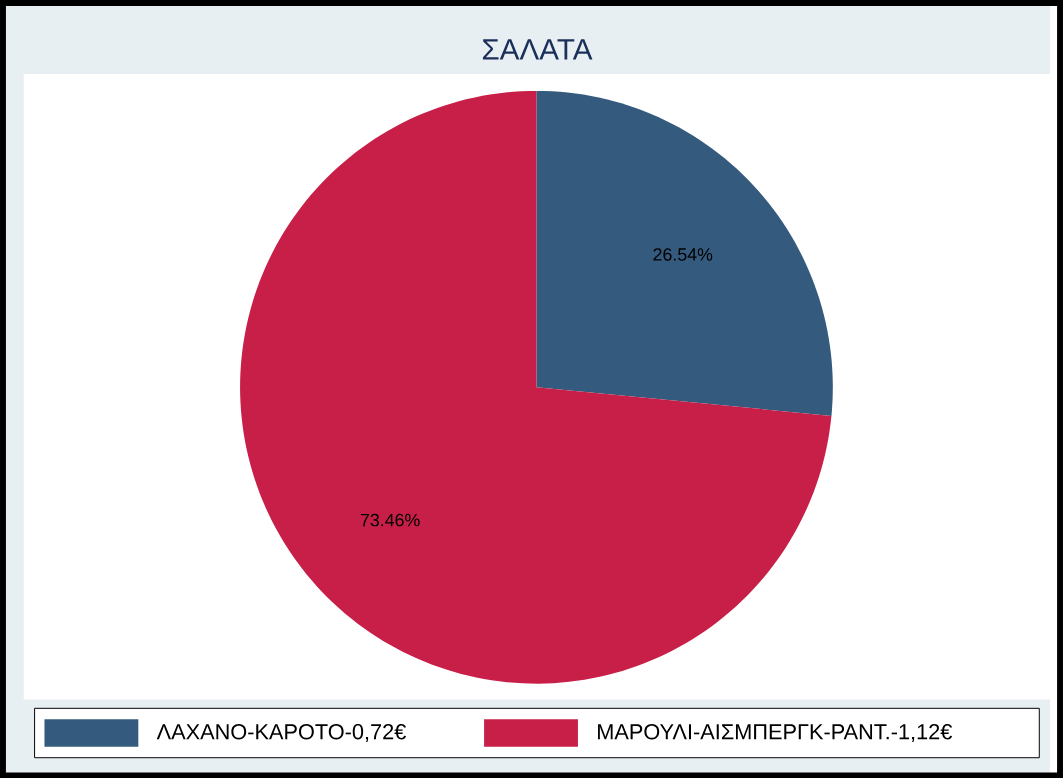  Describe the element at coordinates (281, 732) in the screenshot. I see `legend-label: ΛΑΧΑΝΟ-ΚΑΡΟΤΟ-0,72€` at that location.